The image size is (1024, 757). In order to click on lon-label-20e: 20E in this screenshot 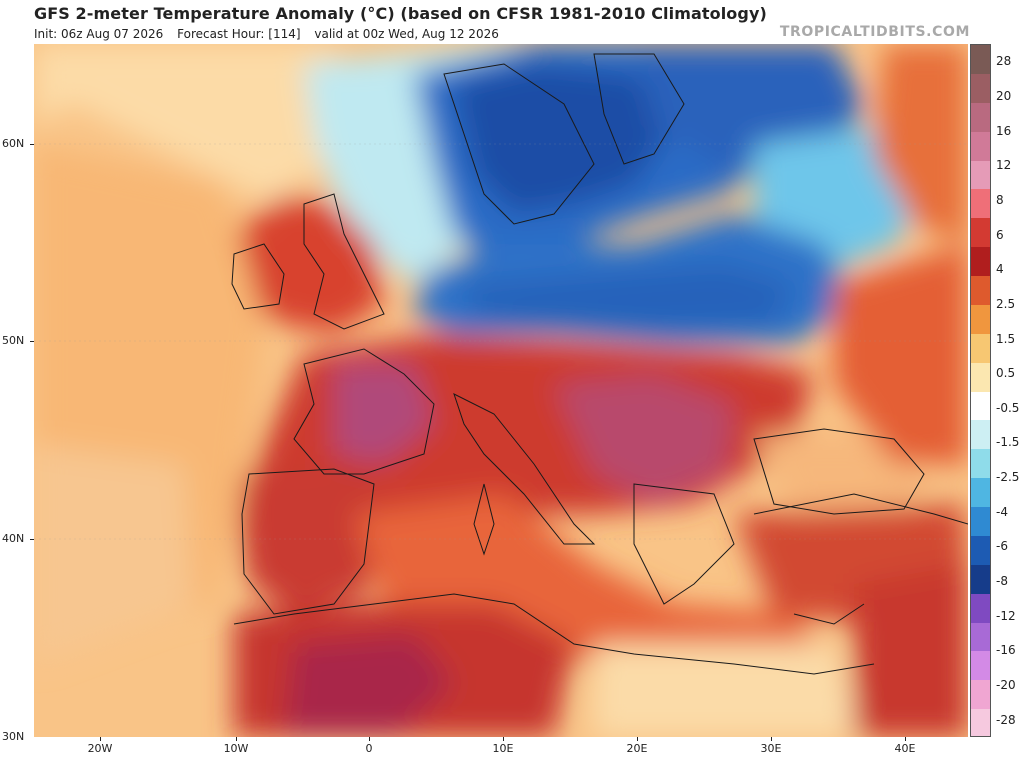, I will do `click(637, 748)`.